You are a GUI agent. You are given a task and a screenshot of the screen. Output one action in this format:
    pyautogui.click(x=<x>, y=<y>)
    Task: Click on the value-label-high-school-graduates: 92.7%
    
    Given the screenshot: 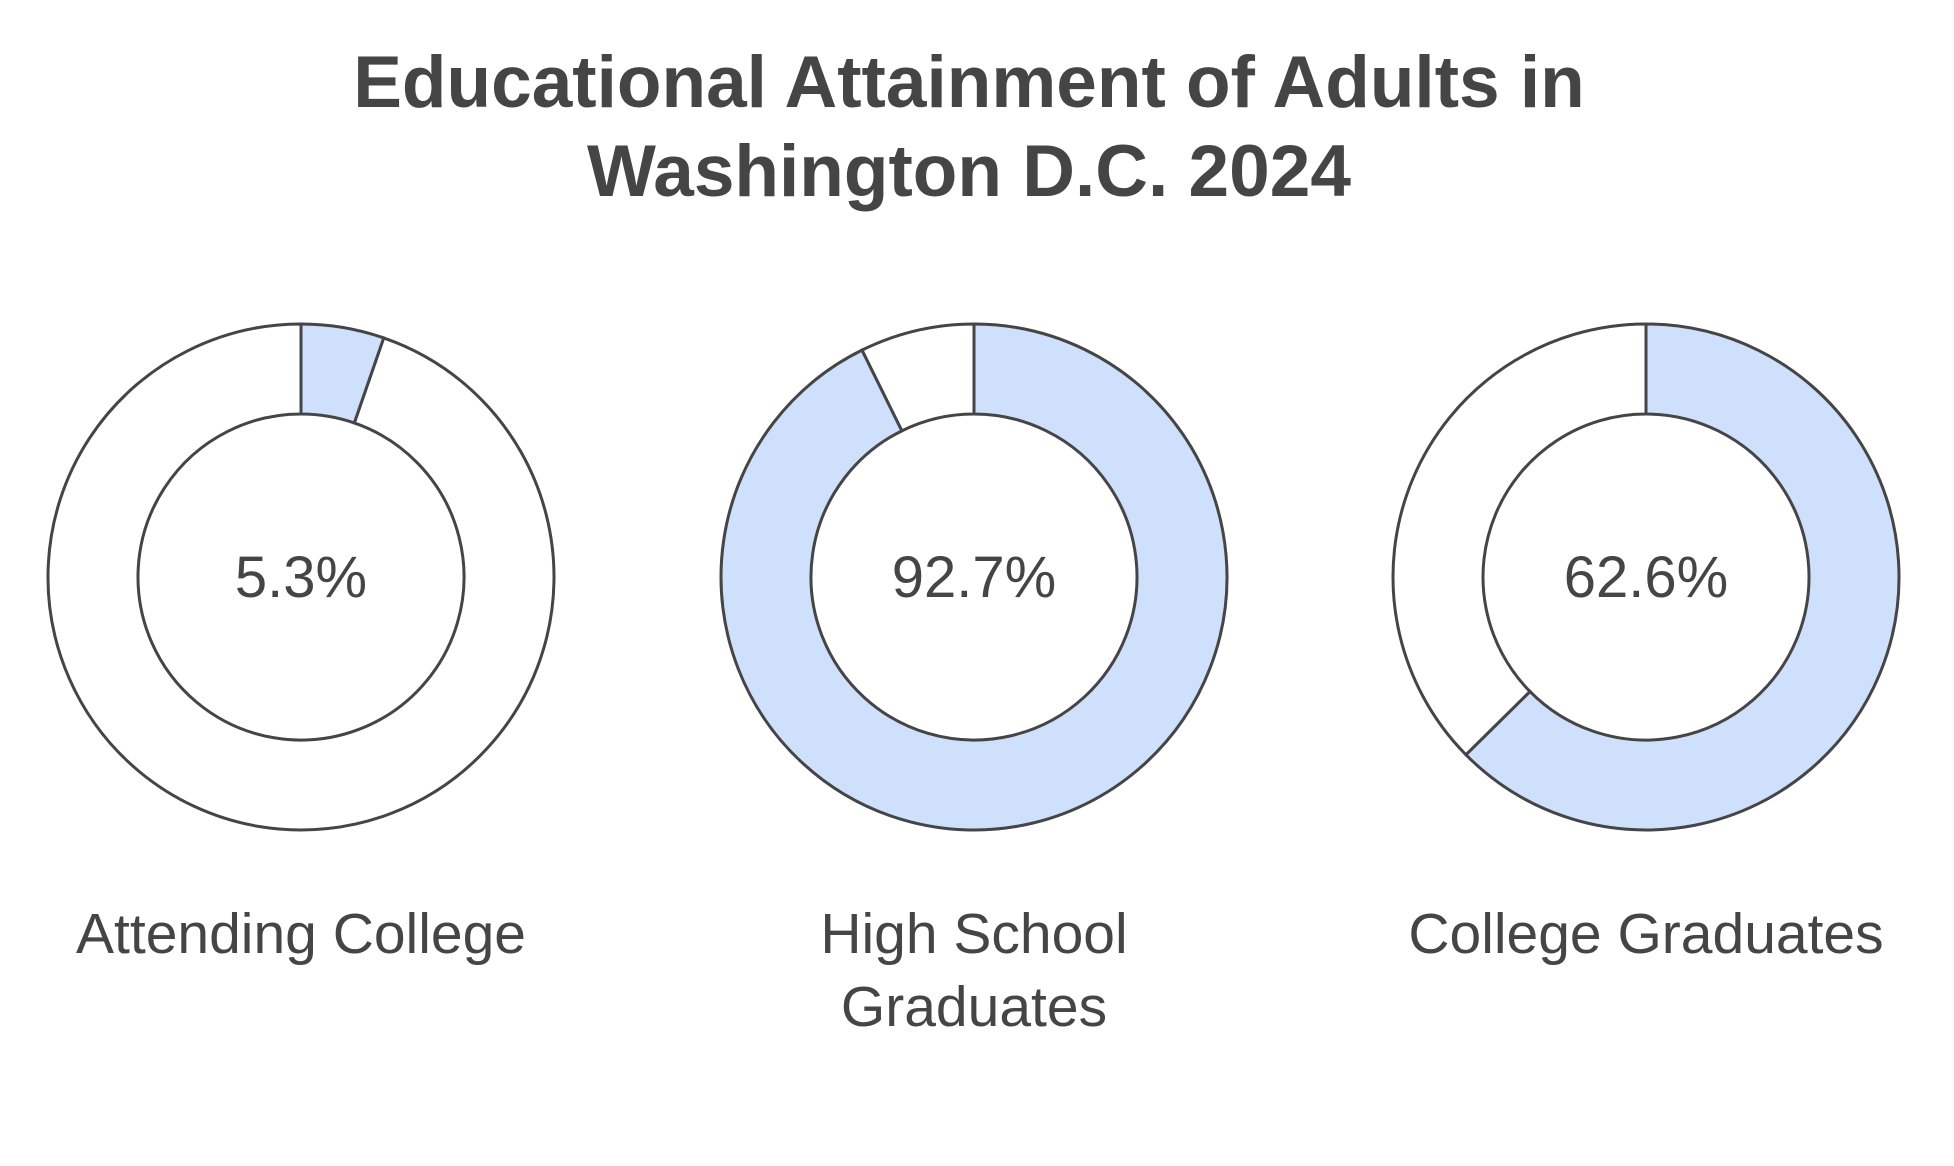 What is the action you would take?
    pyautogui.click(x=974, y=577)
    